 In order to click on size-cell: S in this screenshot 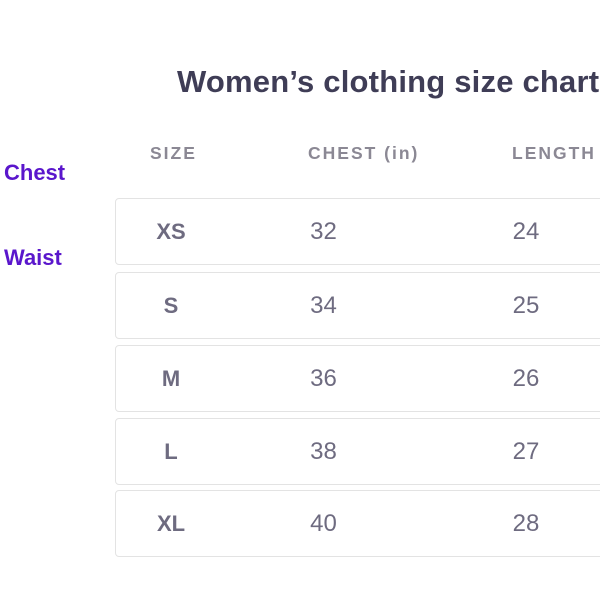, I will do `click(171, 305)`.